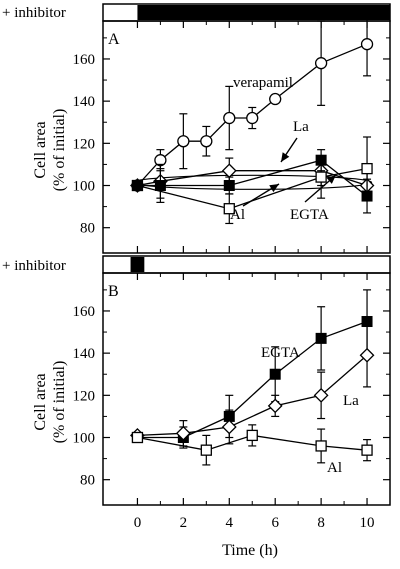 The height and width of the screenshot is (569, 400). Describe the element at coordinates (40, 401) in the screenshot. I see `y-axis-label-b-line1: Cell area` at that location.